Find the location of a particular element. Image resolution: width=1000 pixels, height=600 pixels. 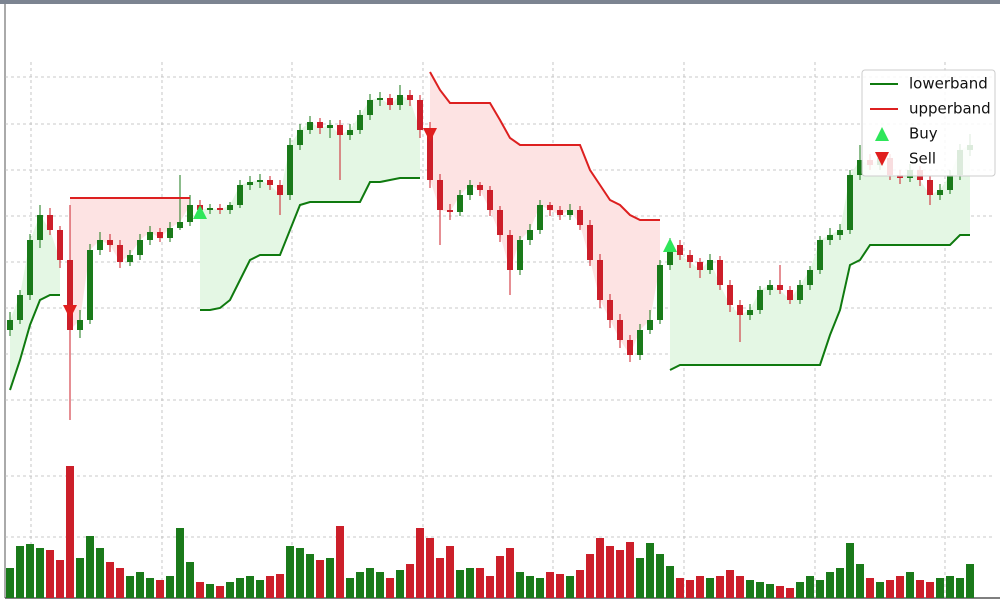

legend-marker is located at coordinates (882, 159).